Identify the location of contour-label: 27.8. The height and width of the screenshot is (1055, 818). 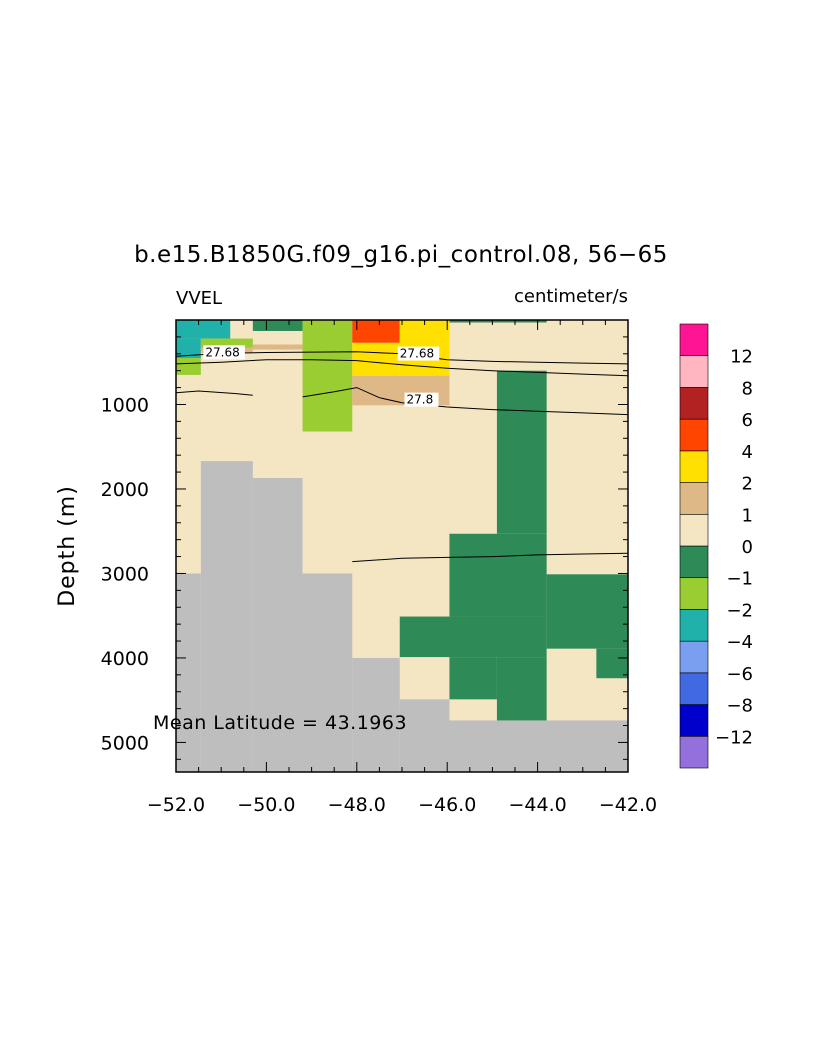
(420, 400).